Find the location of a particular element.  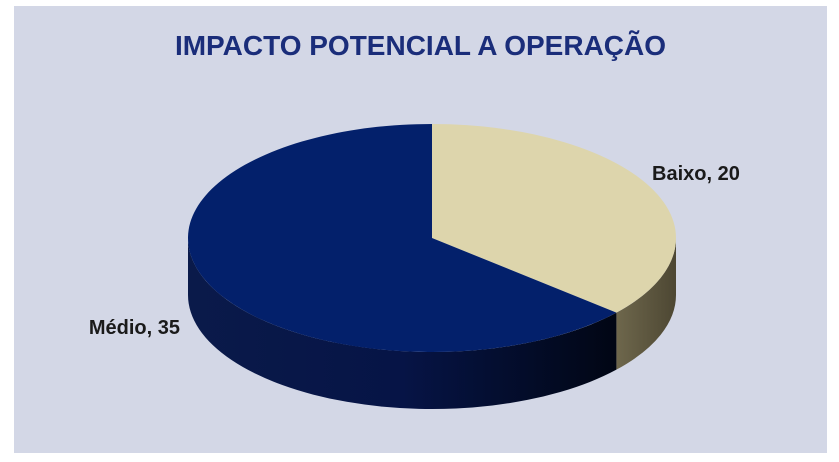

pie-slice-side-baixo is located at coordinates (646, 304).